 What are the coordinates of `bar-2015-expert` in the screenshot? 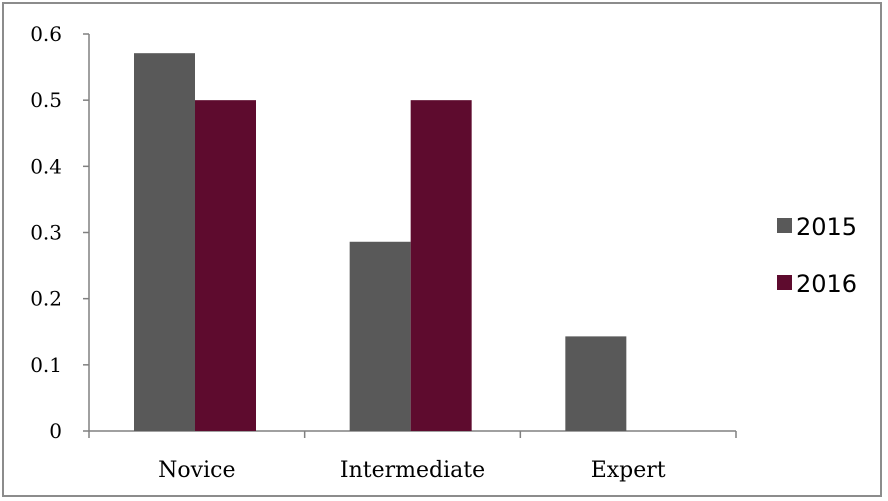 It's located at (596, 383).